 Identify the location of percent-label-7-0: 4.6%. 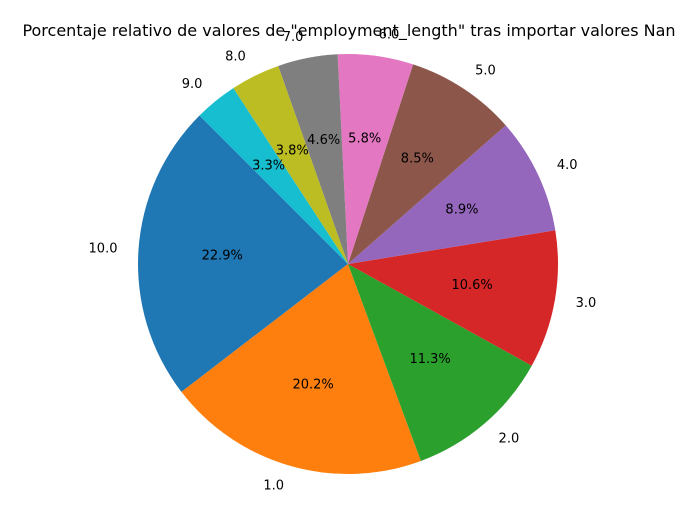
(323, 140).